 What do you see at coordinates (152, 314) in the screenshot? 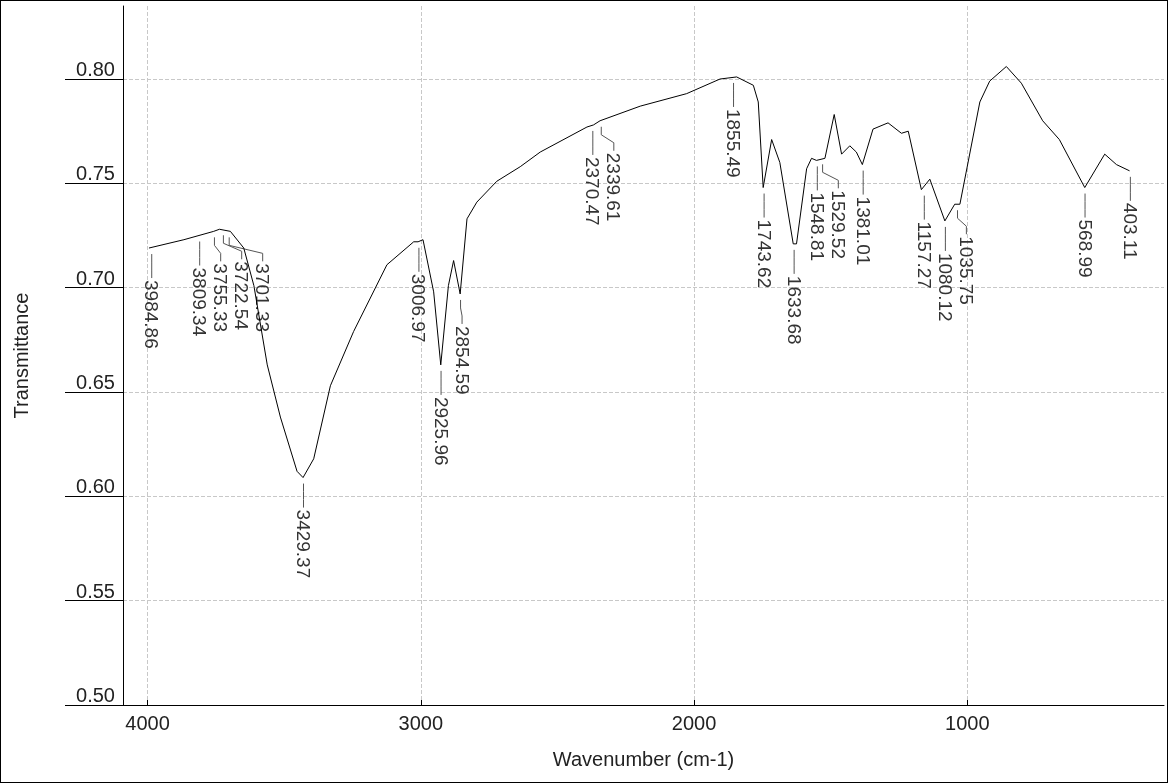
I see `annotation: 3984.86` at bounding box center [152, 314].